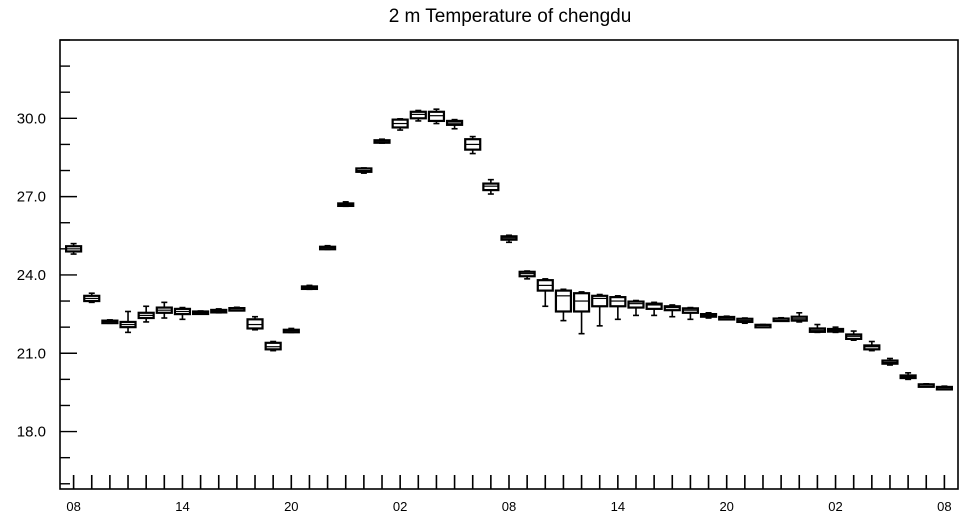  What do you see at coordinates (47, 262) in the screenshot?
I see `y-axis: 18.0 21.0 24.0 27.0 30.0` at bounding box center [47, 262].